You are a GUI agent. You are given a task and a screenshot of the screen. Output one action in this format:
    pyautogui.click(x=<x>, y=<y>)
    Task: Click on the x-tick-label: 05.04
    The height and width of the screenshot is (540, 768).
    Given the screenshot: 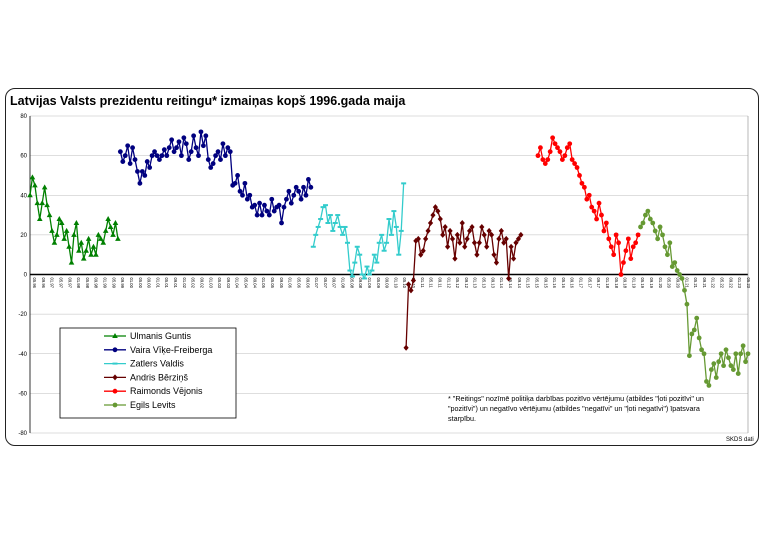 What is the action you would take?
    pyautogui.click(x=246, y=283)
    